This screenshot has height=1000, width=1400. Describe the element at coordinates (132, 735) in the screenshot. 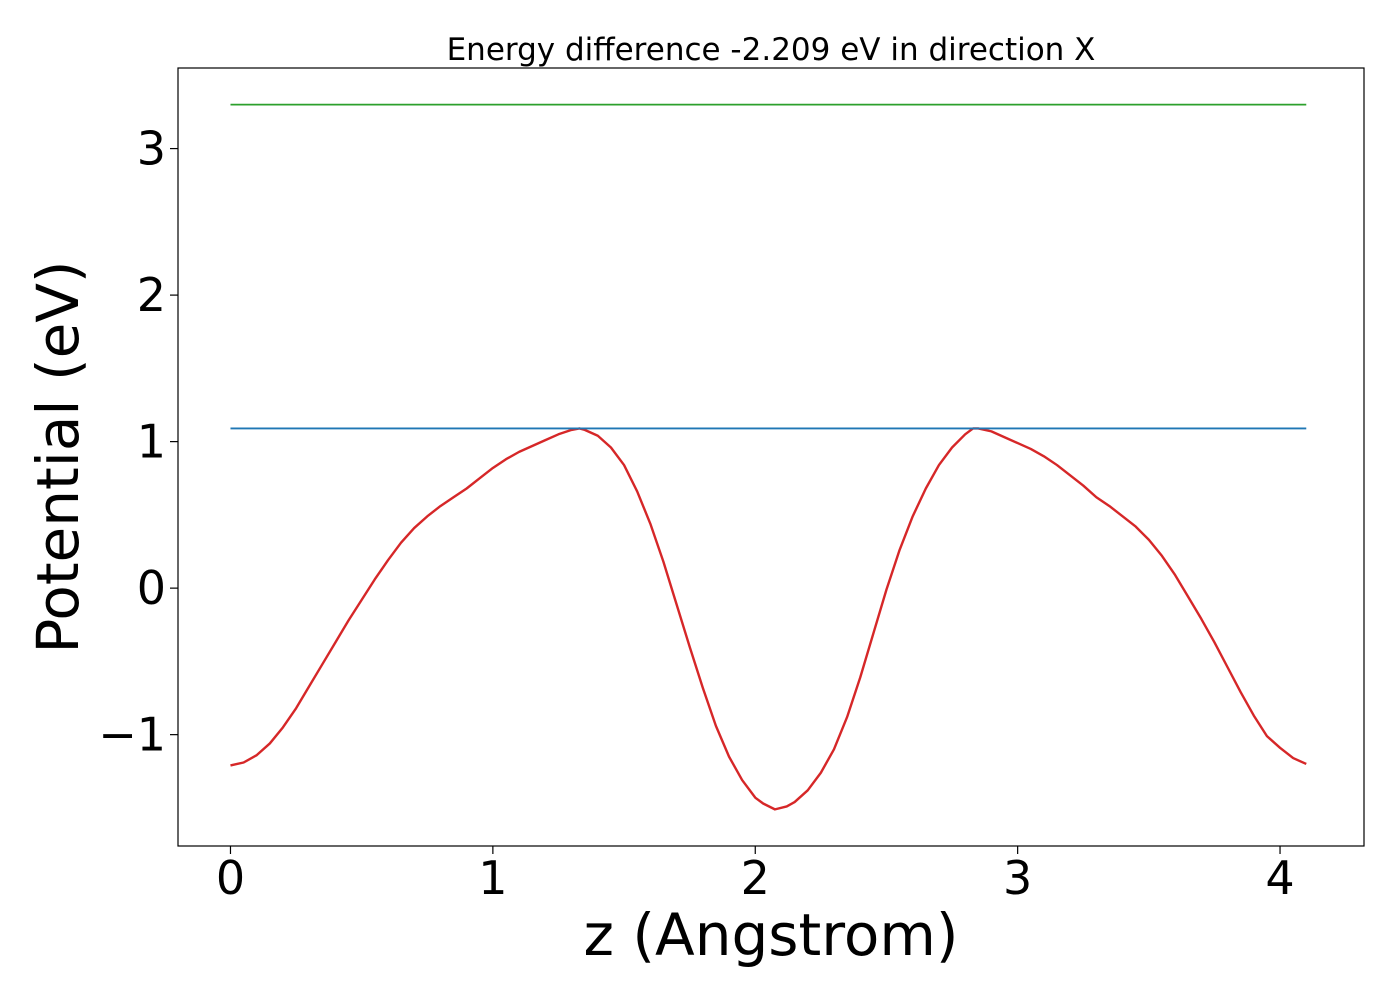

I see `y-tick-label: −1` at that location.